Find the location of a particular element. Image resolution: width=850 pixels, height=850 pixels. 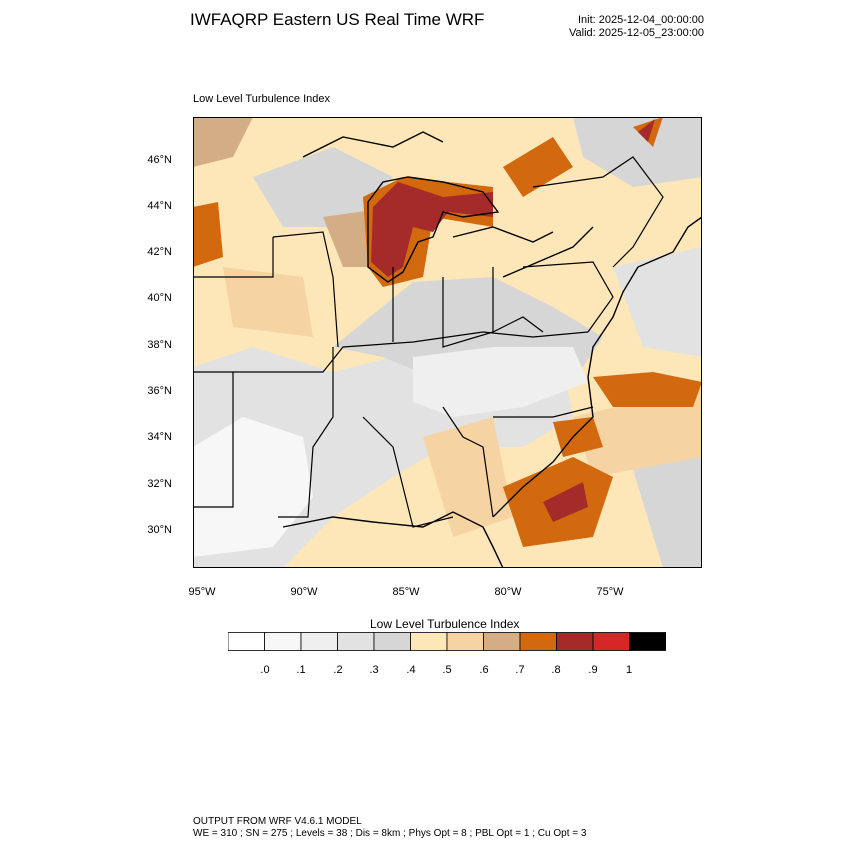

colorbar-tick-label: 1 is located at coordinates (629, 670).